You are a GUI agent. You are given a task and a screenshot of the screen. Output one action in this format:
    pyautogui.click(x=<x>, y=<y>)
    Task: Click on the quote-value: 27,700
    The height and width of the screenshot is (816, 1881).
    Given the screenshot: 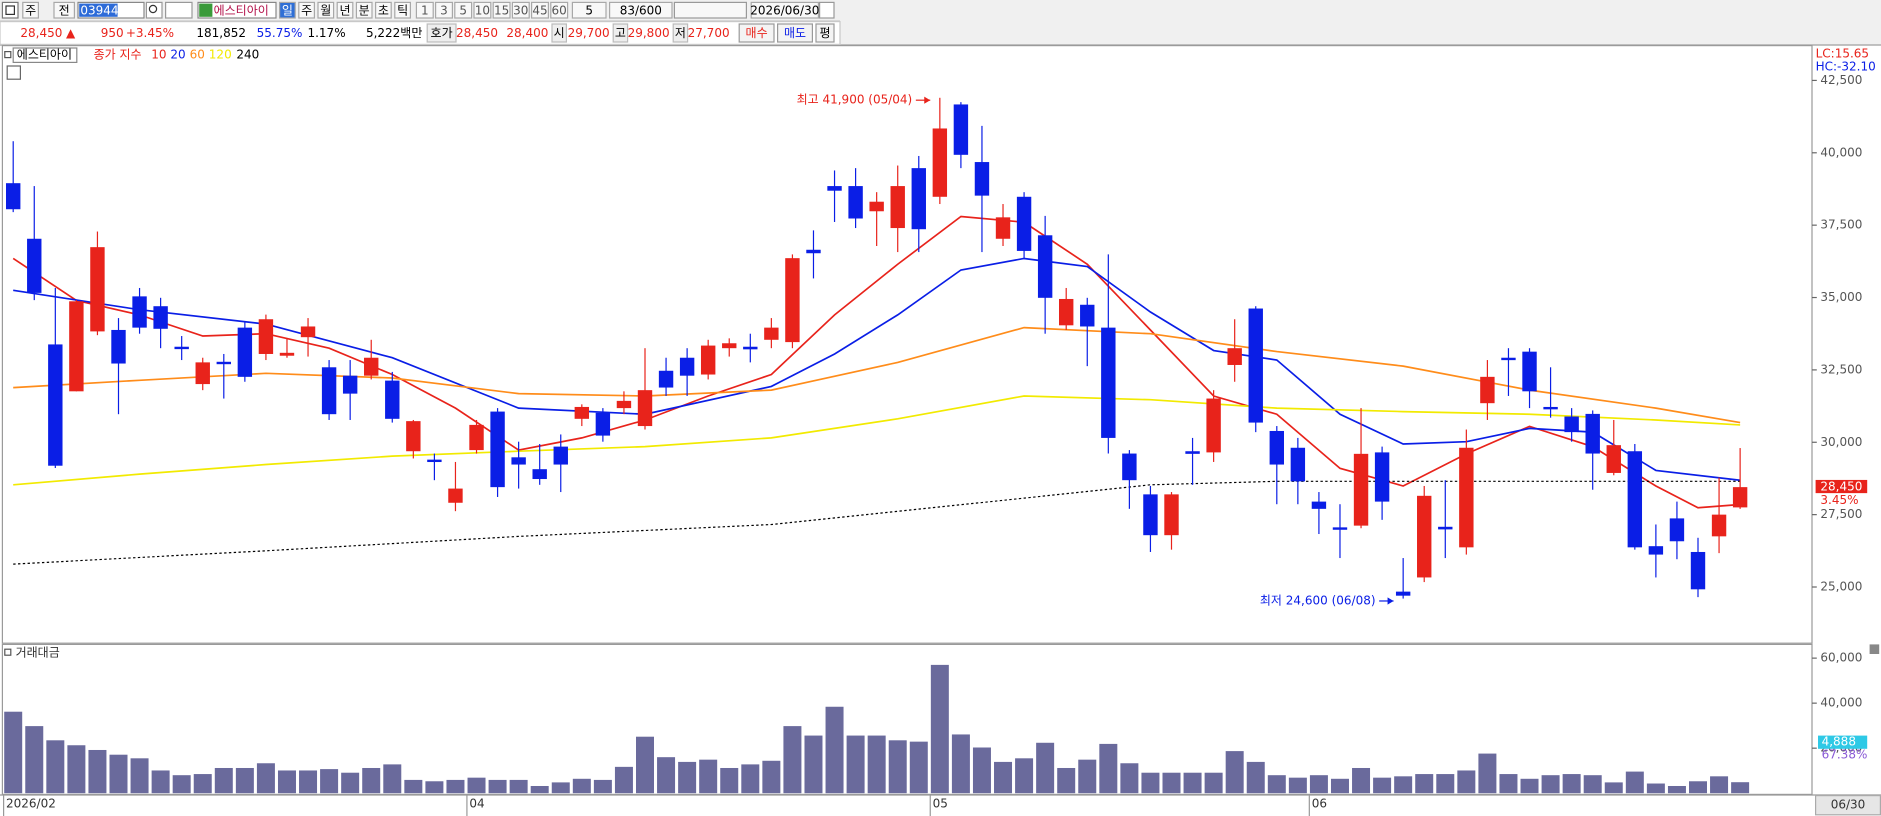 What is the action you would take?
    pyautogui.click(x=709, y=33)
    